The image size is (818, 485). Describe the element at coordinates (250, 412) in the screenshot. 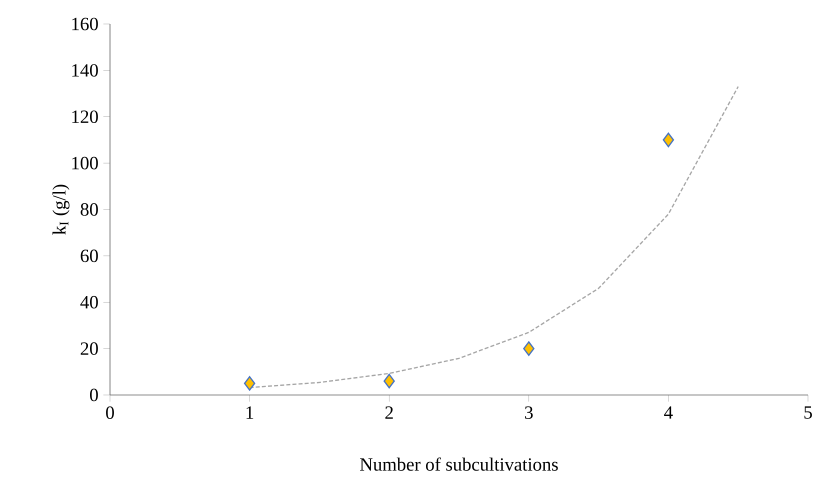

I see `x-tick-label: 1` at that location.